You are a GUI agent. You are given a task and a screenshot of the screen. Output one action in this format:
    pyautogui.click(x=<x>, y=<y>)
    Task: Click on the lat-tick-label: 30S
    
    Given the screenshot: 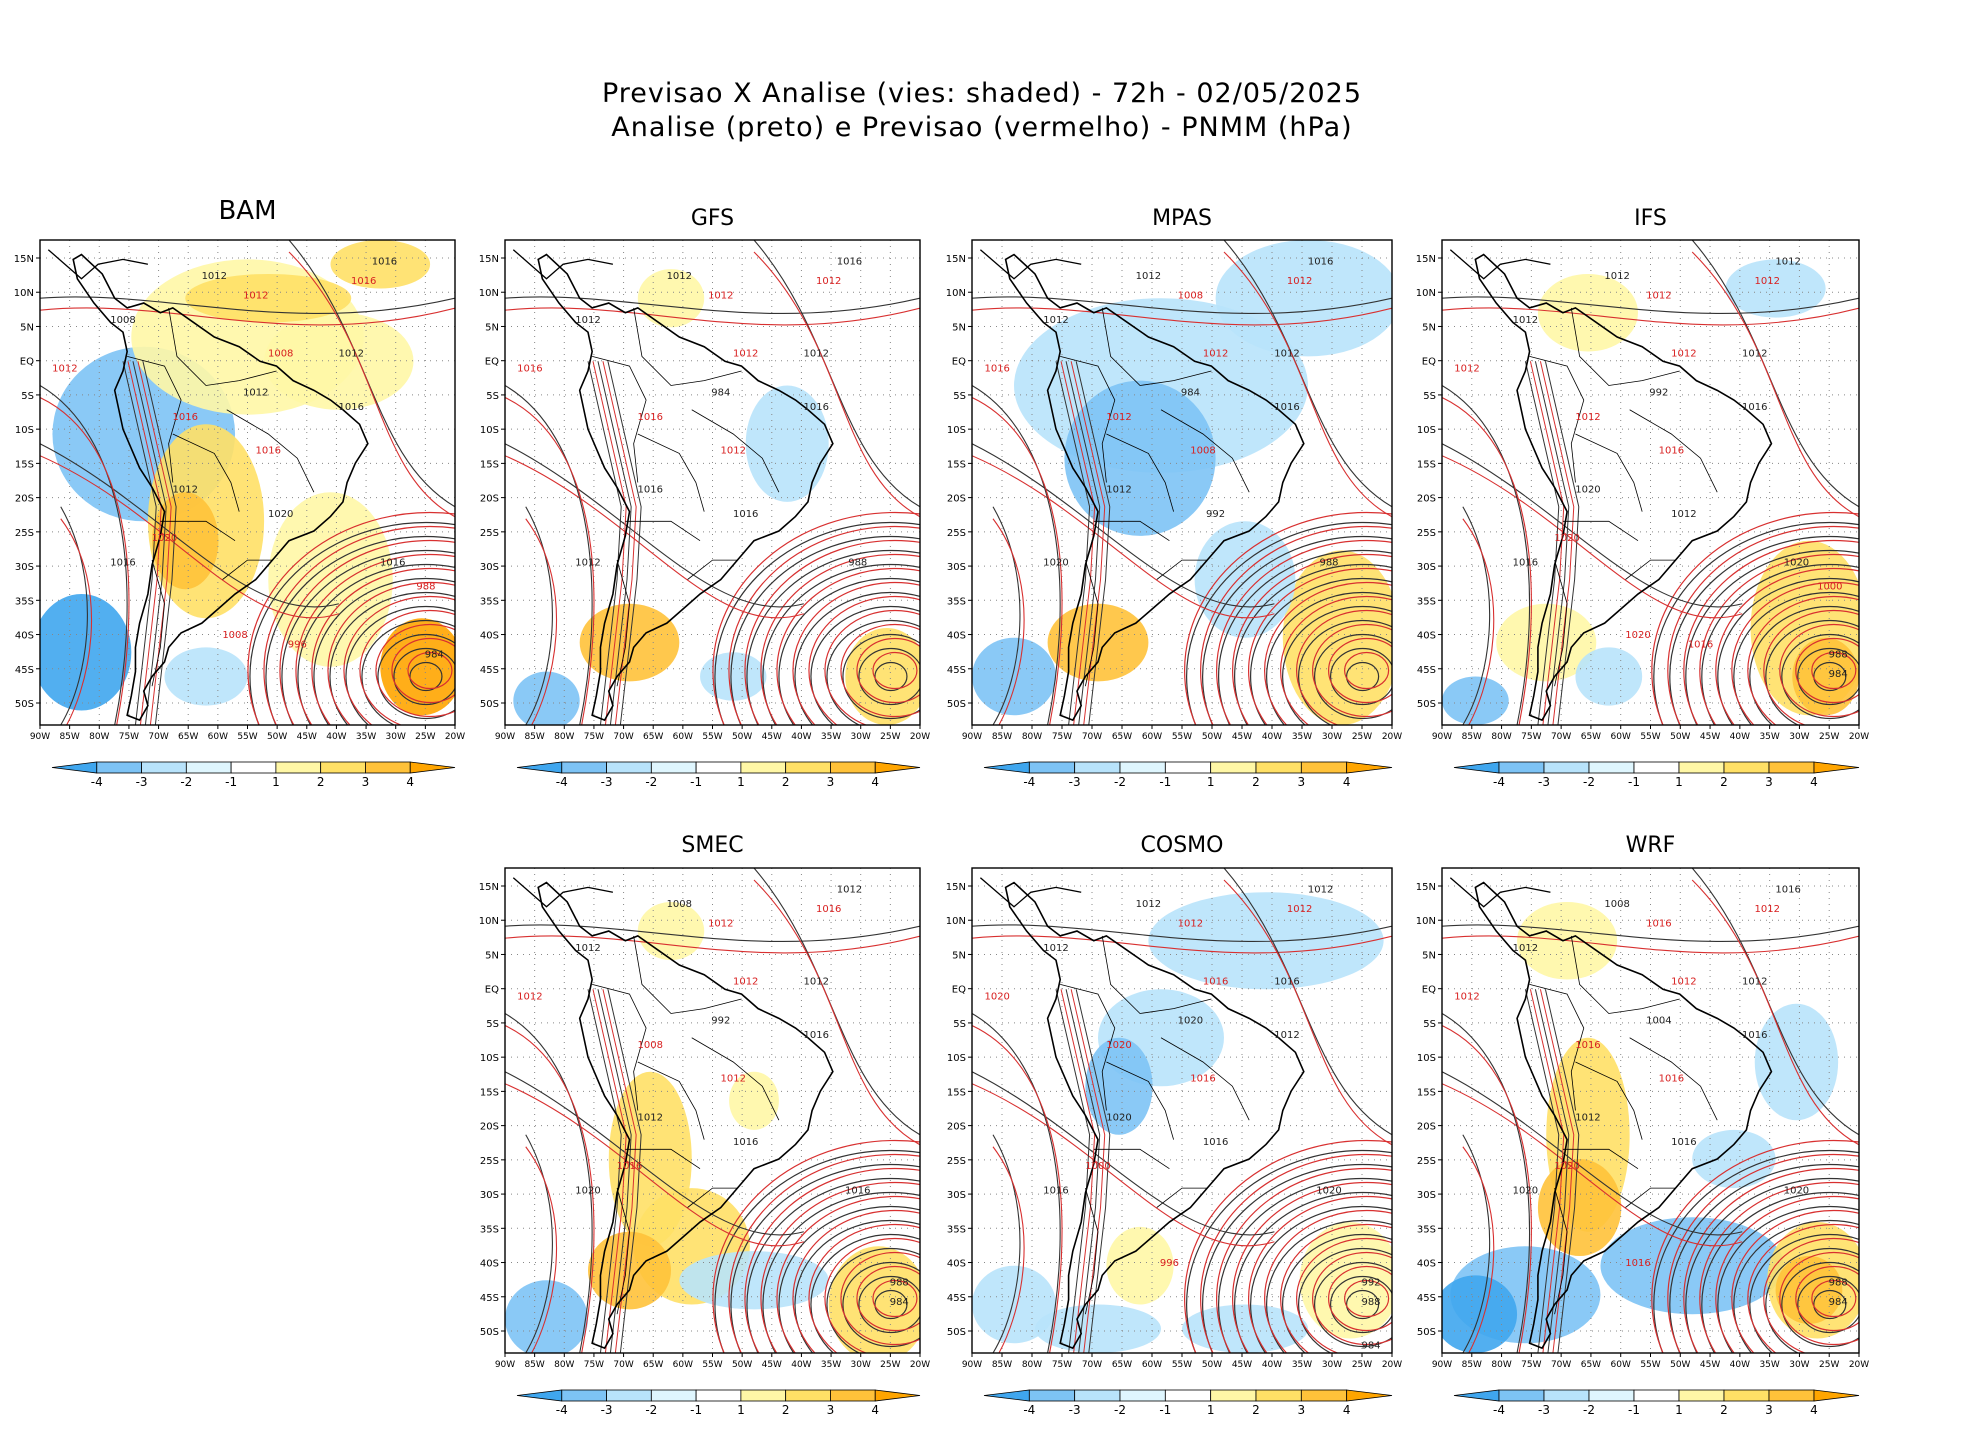 What is the action you would take?
    pyautogui.click(x=24, y=567)
    